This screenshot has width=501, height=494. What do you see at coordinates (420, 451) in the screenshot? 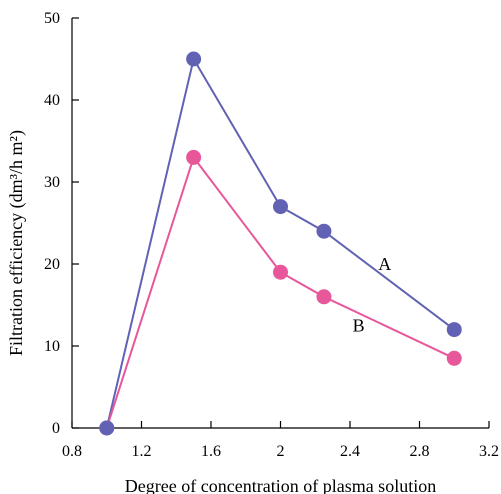
I see `x-tick-label: 2.8` at bounding box center [420, 451].